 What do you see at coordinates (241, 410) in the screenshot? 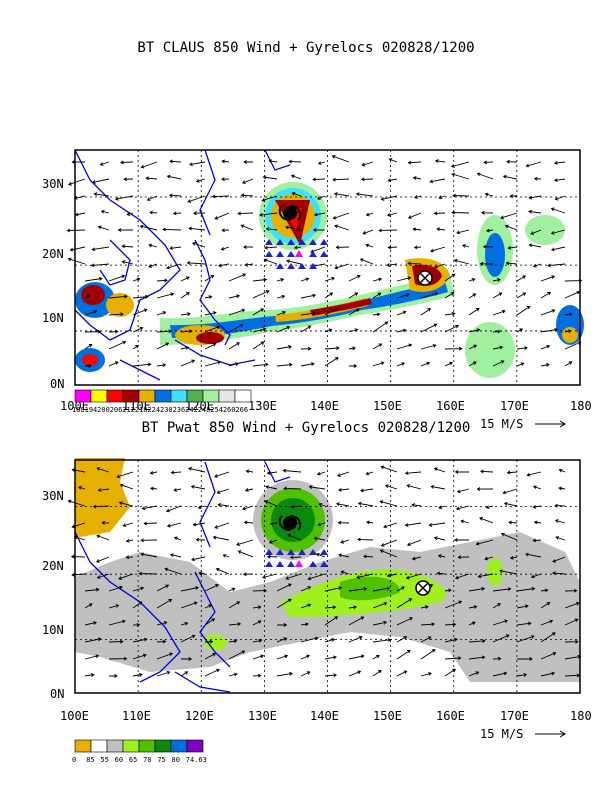
I see `colorbar-label: 266` at bounding box center [241, 410].